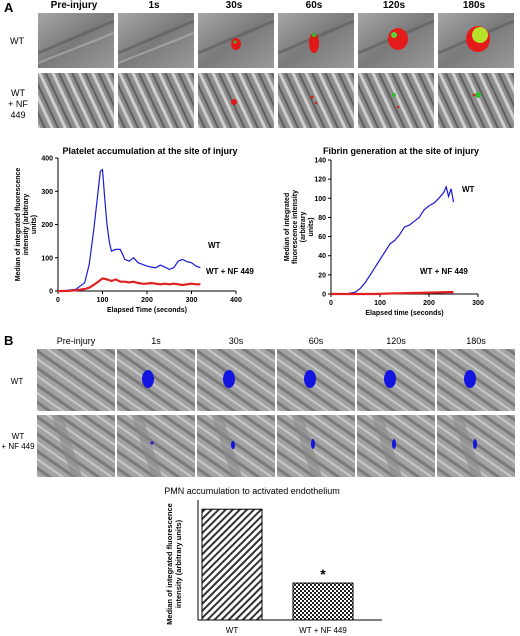  What do you see at coordinates (396, 100) in the screenshot?
I see `micrograph-nf449-120s` at bounding box center [396, 100].